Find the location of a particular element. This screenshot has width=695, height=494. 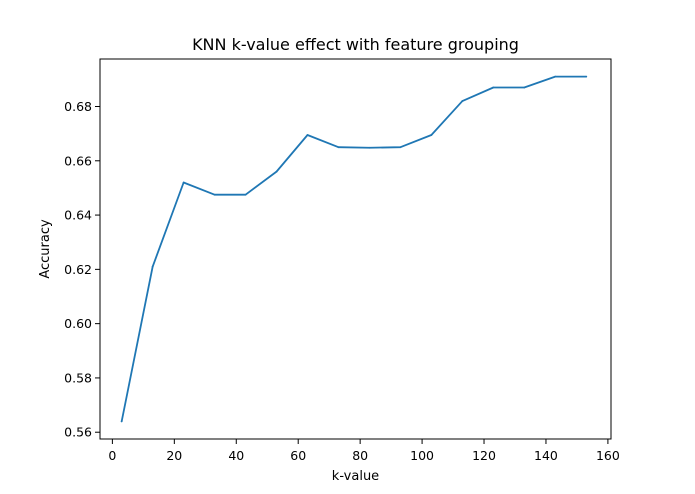

y-tick-label: 0.64 is located at coordinates (78, 215).